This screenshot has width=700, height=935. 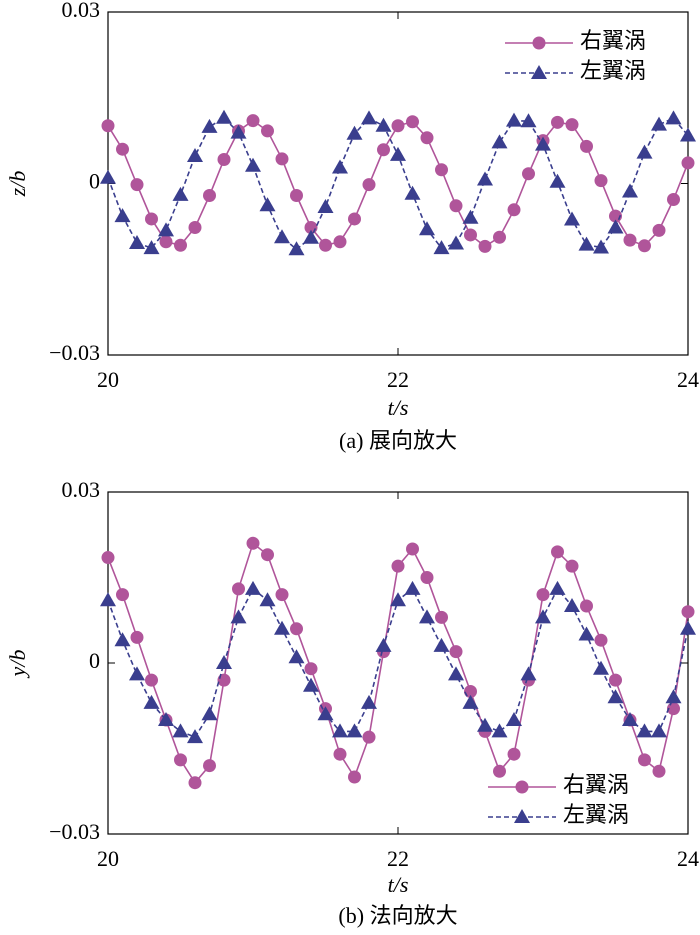 What do you see at coordinates (398, 379) in the screenshot?
I see `x-tick-label: 22` at bounding box center [398, 379].